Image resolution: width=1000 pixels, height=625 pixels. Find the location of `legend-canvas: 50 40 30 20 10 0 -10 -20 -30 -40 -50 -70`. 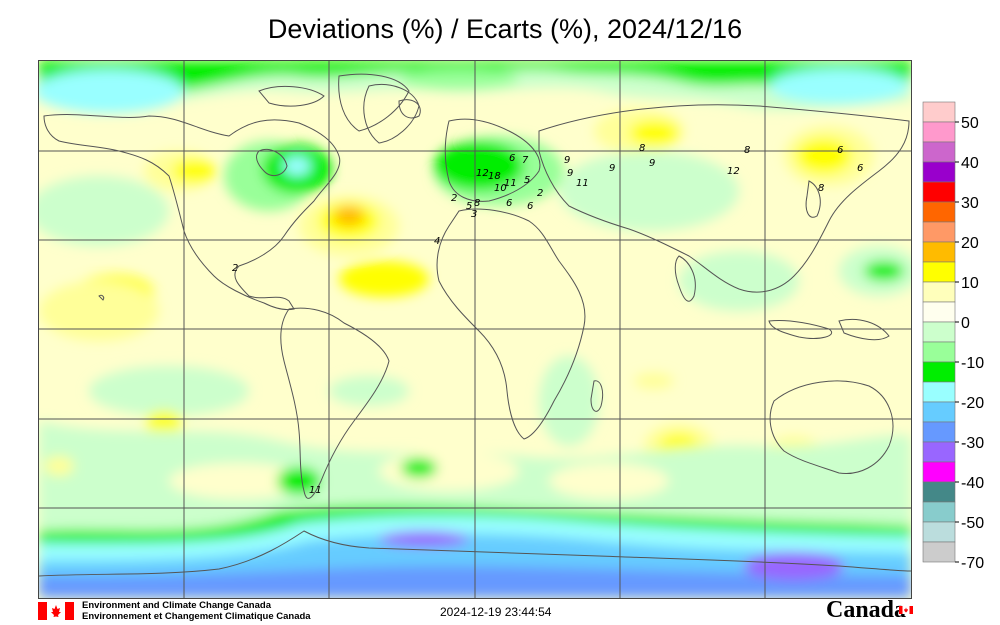

legend-canvas: 50 40 30 20 10 0 -10 -20 -30 -40 -50 -70 is located at coordinates (953, 336).